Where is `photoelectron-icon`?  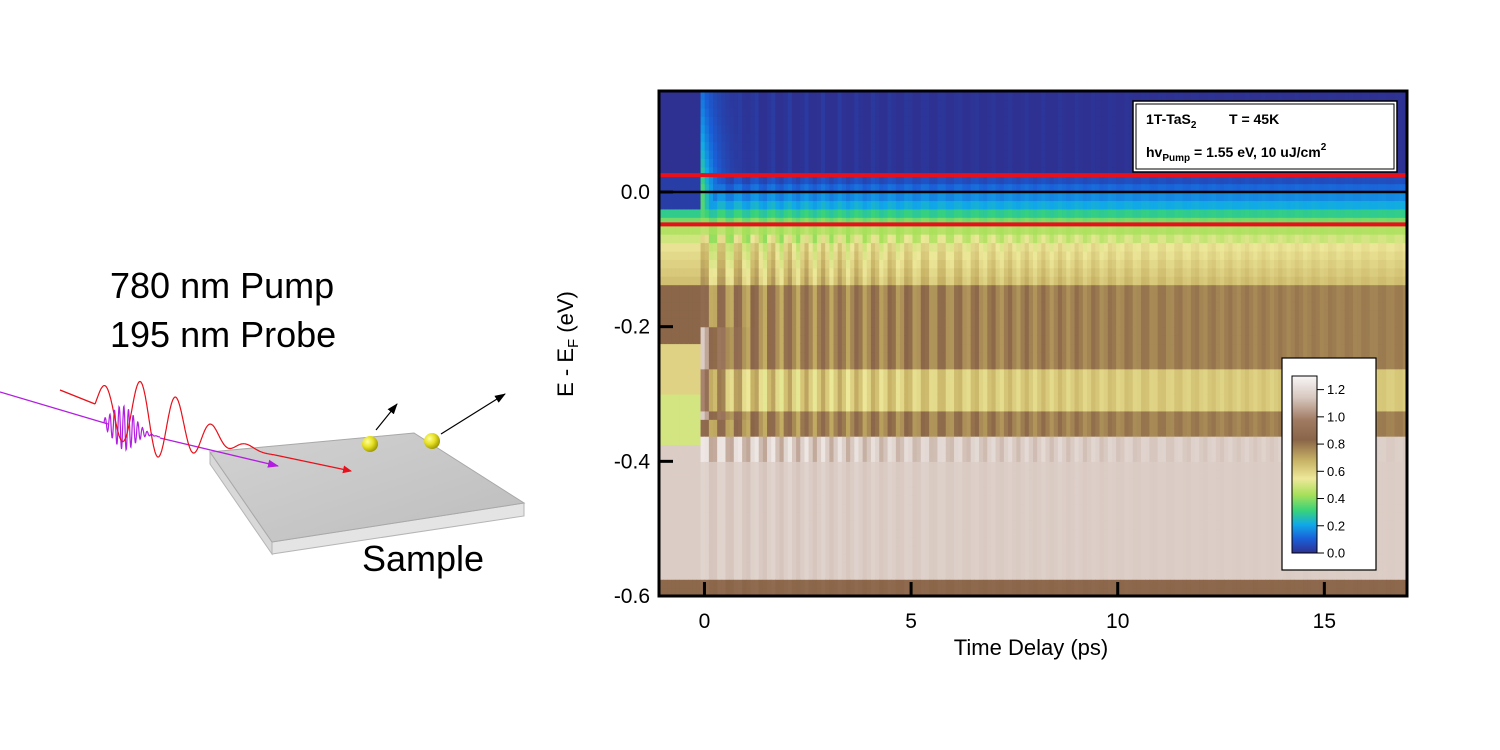
photoelectron-icon is located at coordinates (380, 427).